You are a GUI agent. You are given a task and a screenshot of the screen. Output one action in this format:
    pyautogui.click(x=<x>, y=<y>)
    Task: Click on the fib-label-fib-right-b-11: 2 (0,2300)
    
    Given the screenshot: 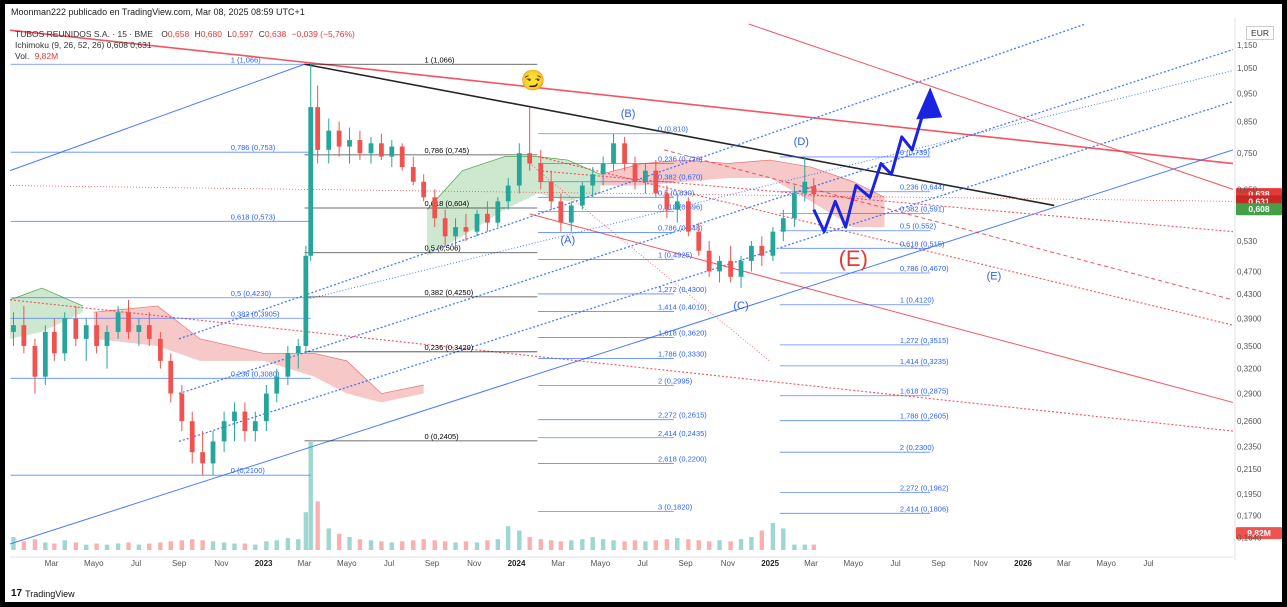 What is the action you would take?
    pyautogui.click(x=917, y=447)
    